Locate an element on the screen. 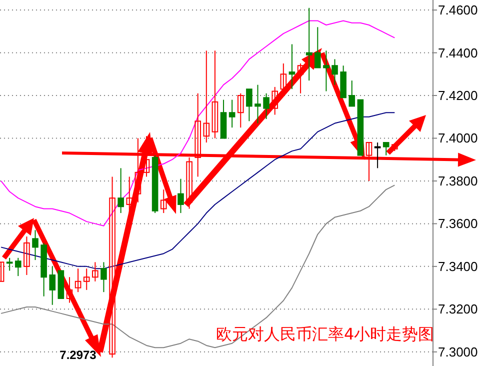 The width and height of the screenshot is (478, 366). y-tick-label: 7.3000 is located at coordinates (458, 352).